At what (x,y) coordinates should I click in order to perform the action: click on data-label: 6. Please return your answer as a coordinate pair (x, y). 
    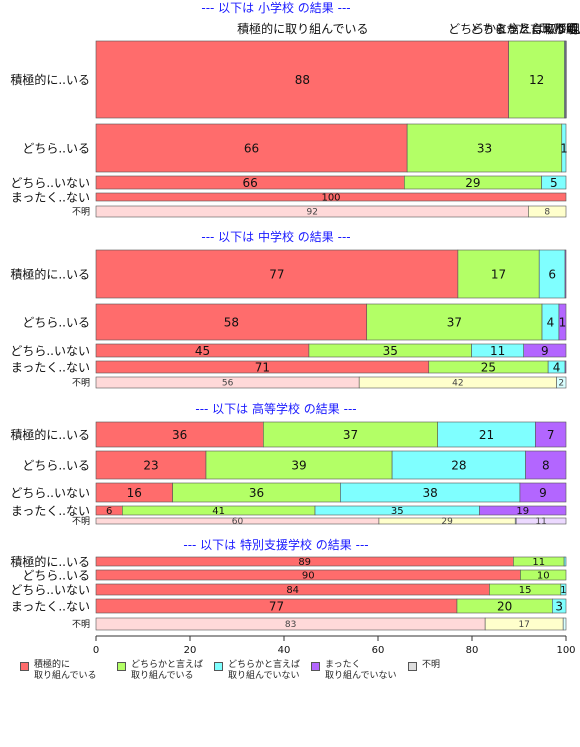
    Looking at the image, I should click on (552, 274).